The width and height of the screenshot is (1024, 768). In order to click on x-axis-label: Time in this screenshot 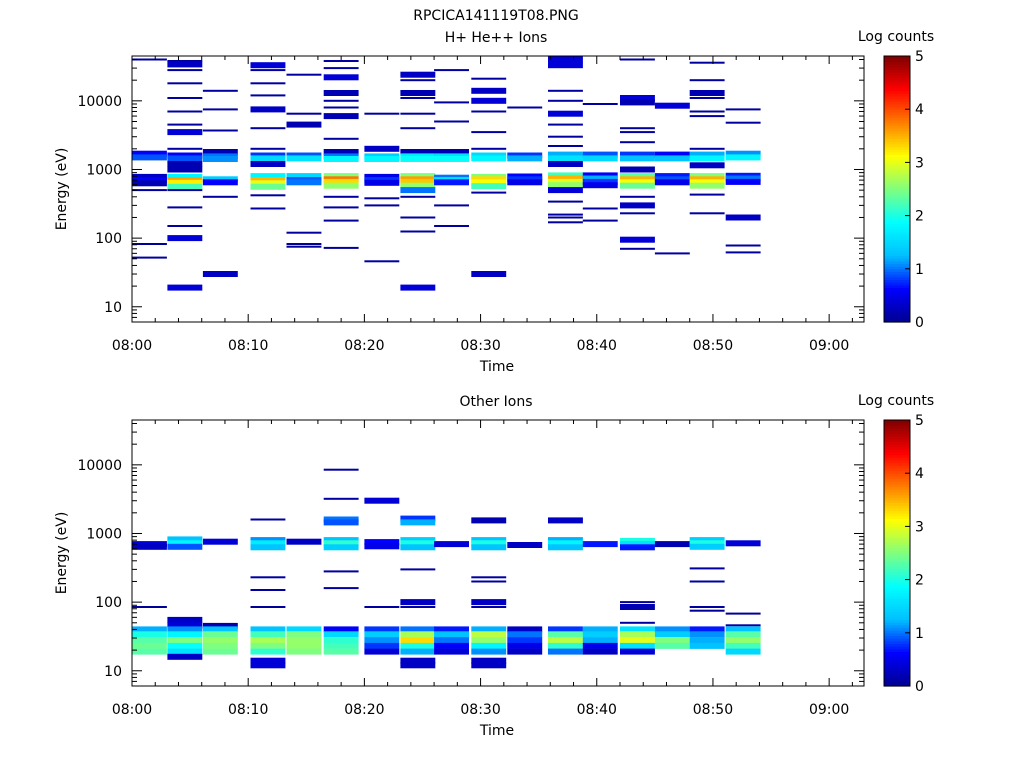, I will do `click(496, 367)`.